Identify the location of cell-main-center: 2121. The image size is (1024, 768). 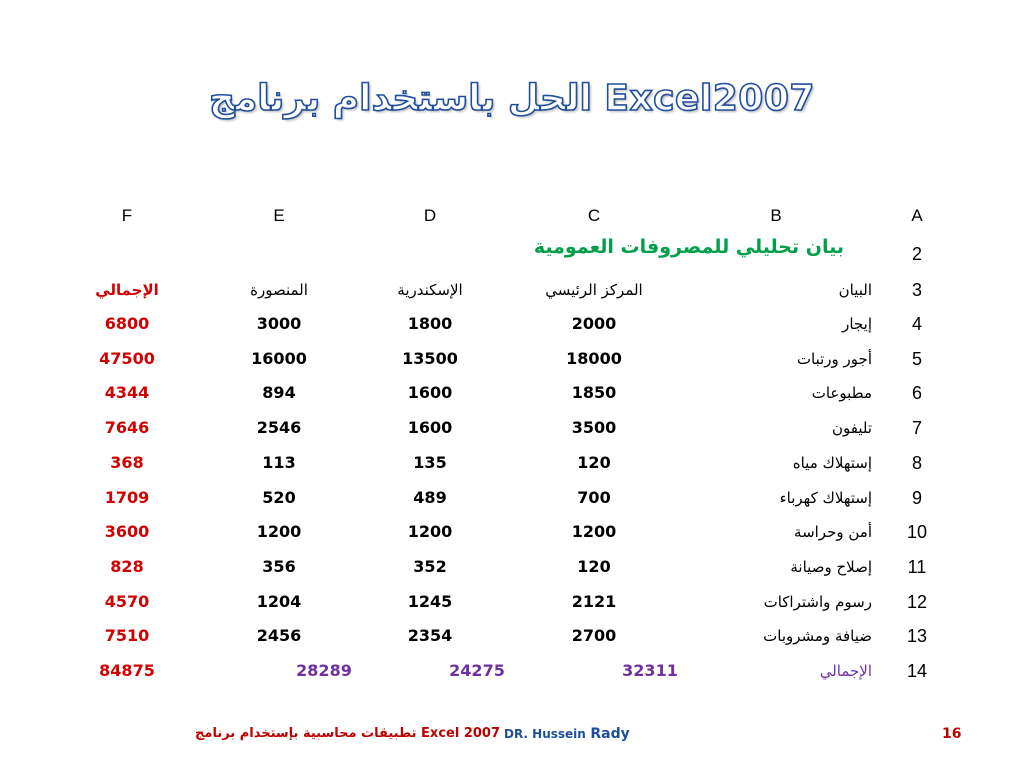
(594, 601).